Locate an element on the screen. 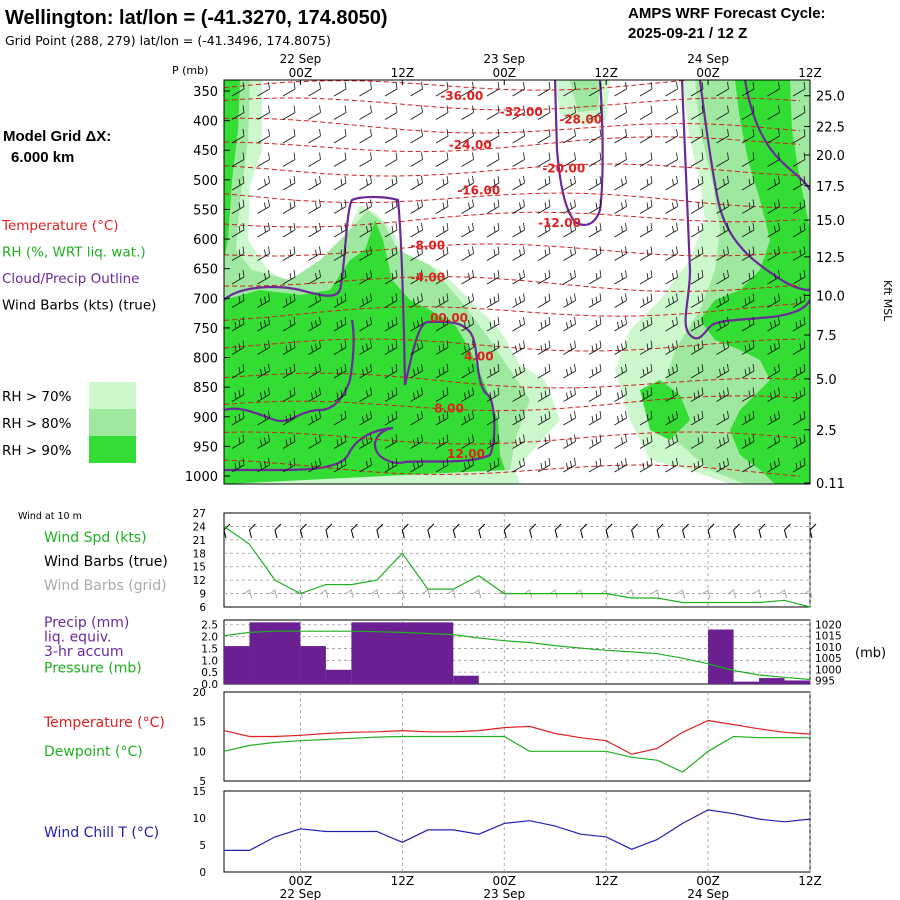 This screenshot has width=900, height=900. pressure-tick-label: 900 is located at coordinates (205, 418).